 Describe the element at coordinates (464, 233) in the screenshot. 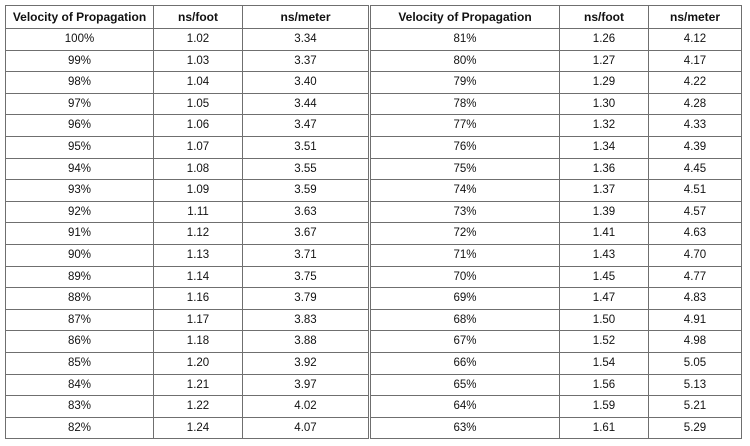

I see `velocity-right-cell: 72%` at that location.